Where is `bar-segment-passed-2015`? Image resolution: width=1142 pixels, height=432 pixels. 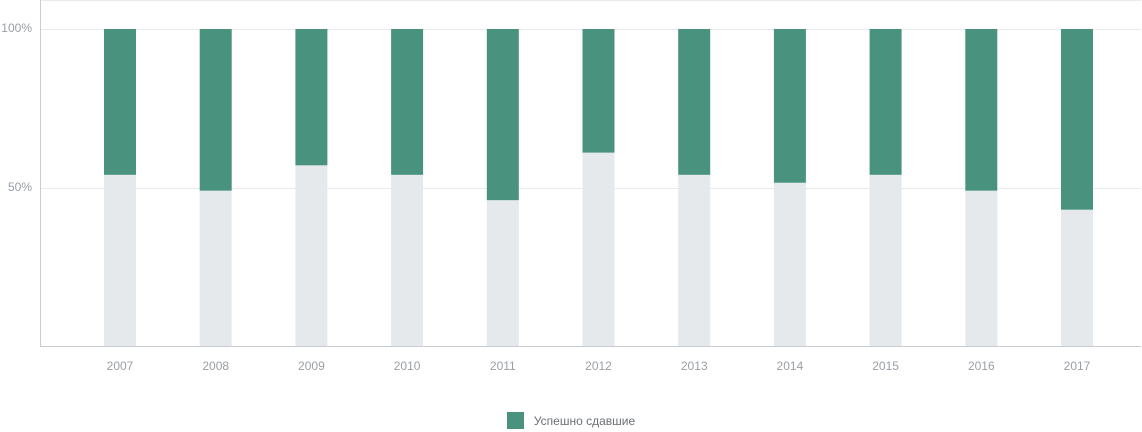
bar-segment-passed-2015 is located at coordinates (885, 102).